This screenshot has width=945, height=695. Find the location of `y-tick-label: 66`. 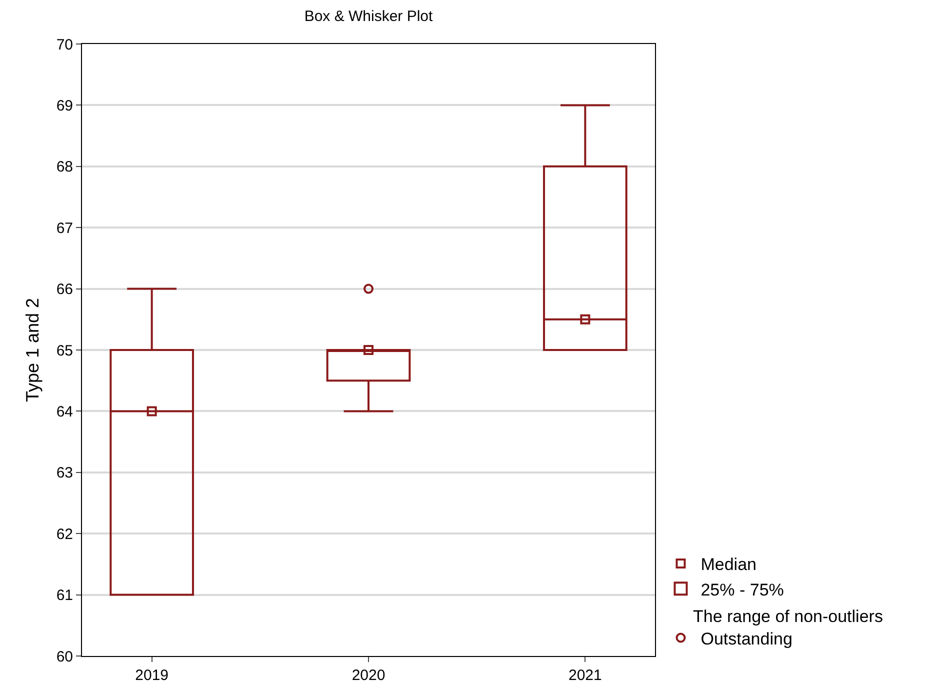

y-tick-label: 66 is located at coordinates (64, 289).